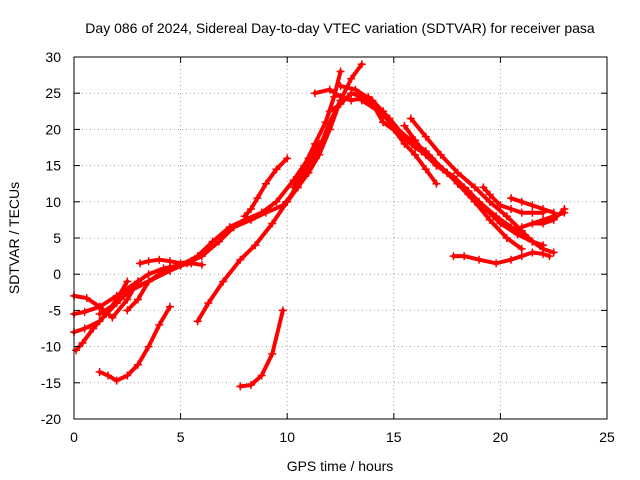  What do you see at coordinates (181, 437) in the screenshot?
I see `x-tick-label: 5` at bounding box center [181, 437].